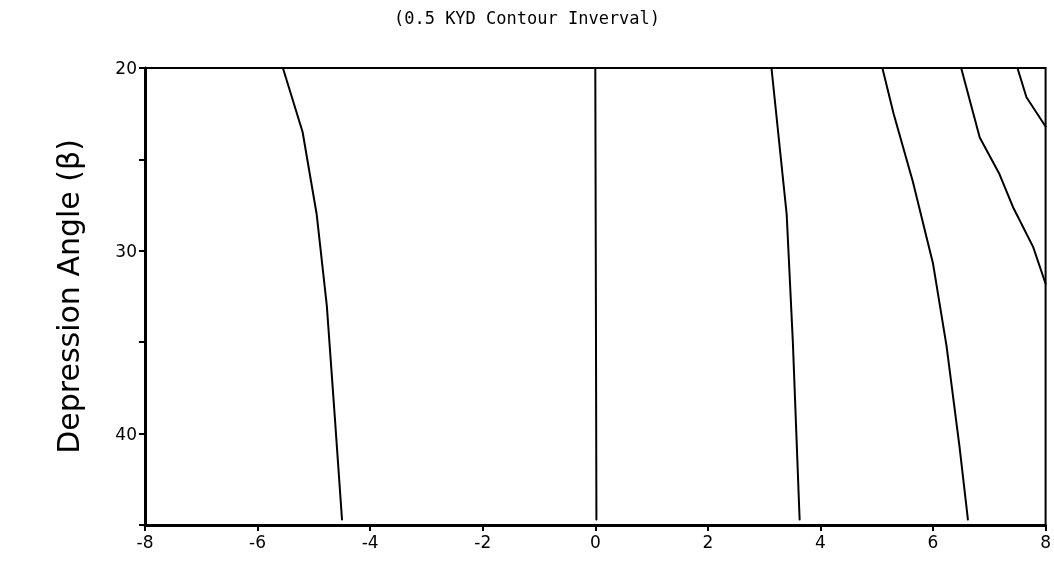  I want to click on x-tick-label: -8, so click(145, 541).